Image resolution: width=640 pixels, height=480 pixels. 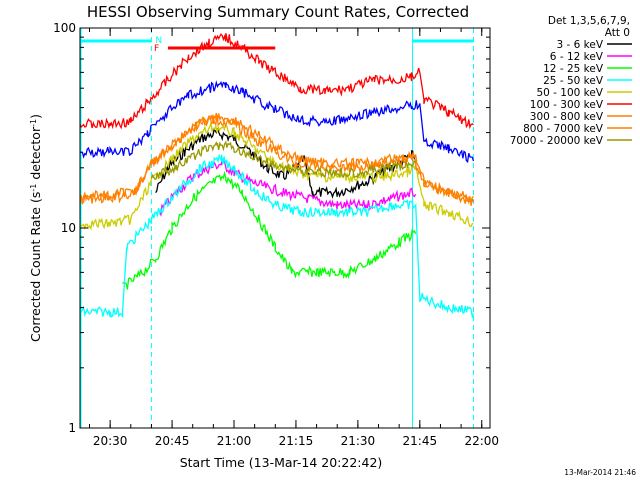 I want to click on y-axis-label-sup2: -1, so click(x=33, y=123).